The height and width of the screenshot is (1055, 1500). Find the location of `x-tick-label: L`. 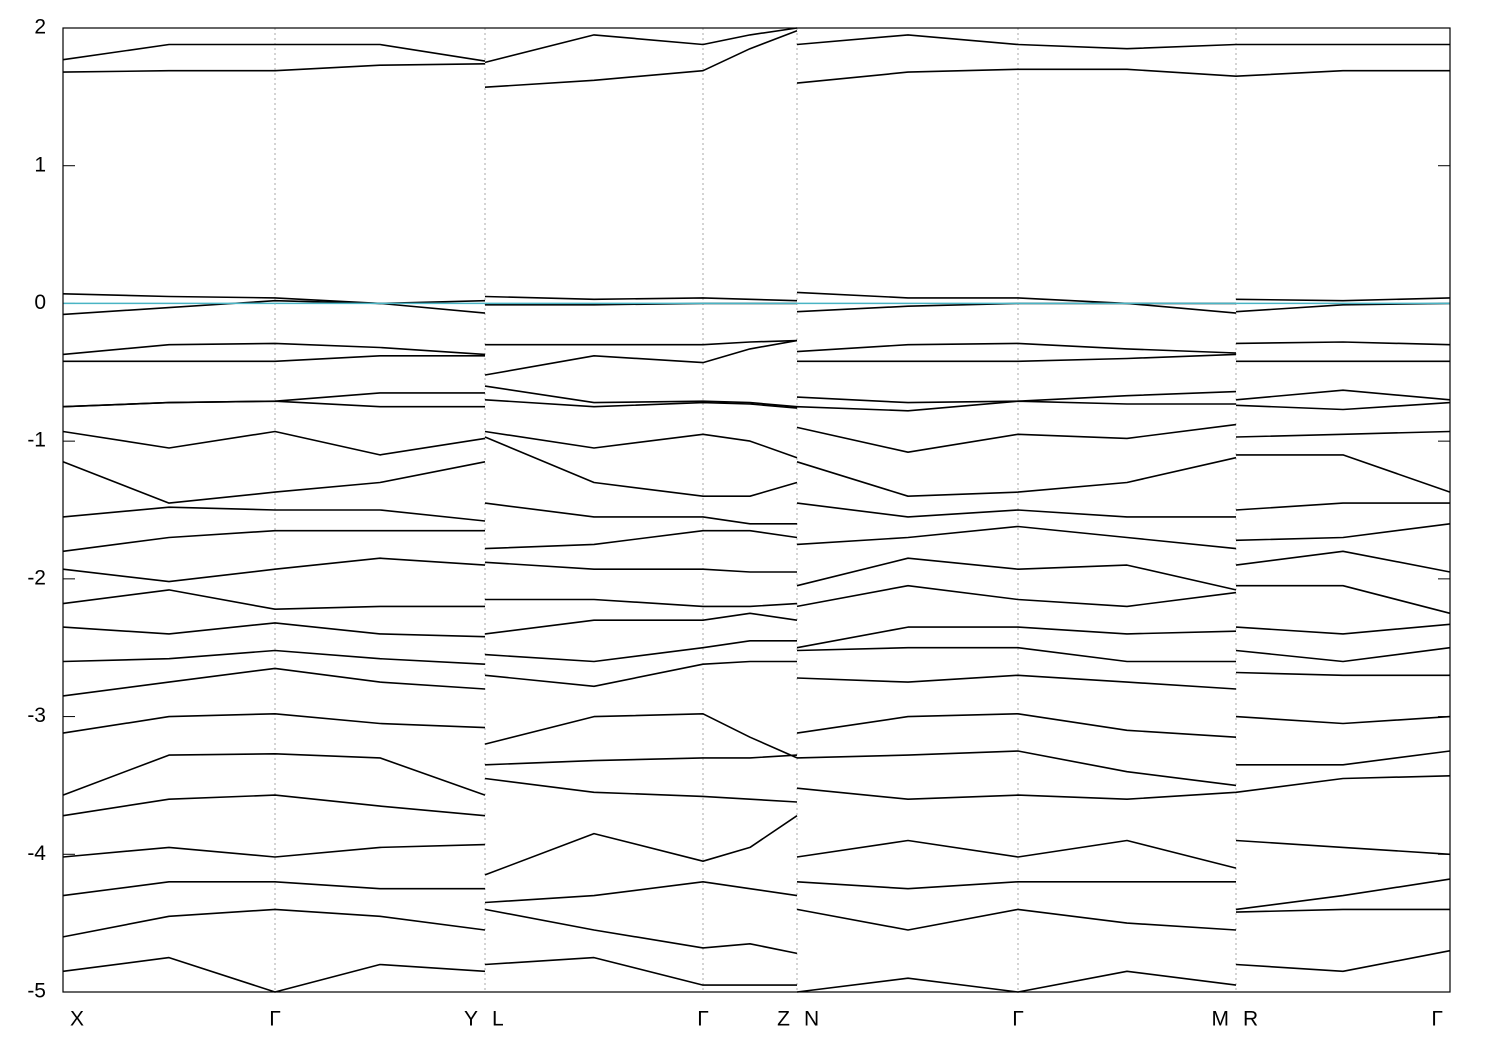

x-tick-label: L is located at coordinates (498, 1019).